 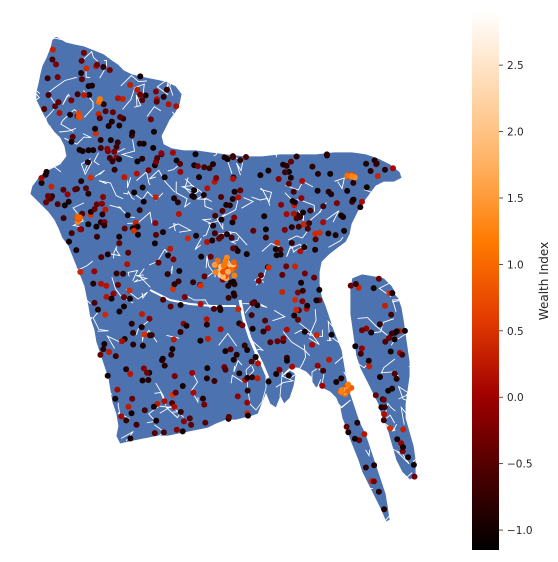 I want to click on colorbar-gradient, so click(x=485, y=281).